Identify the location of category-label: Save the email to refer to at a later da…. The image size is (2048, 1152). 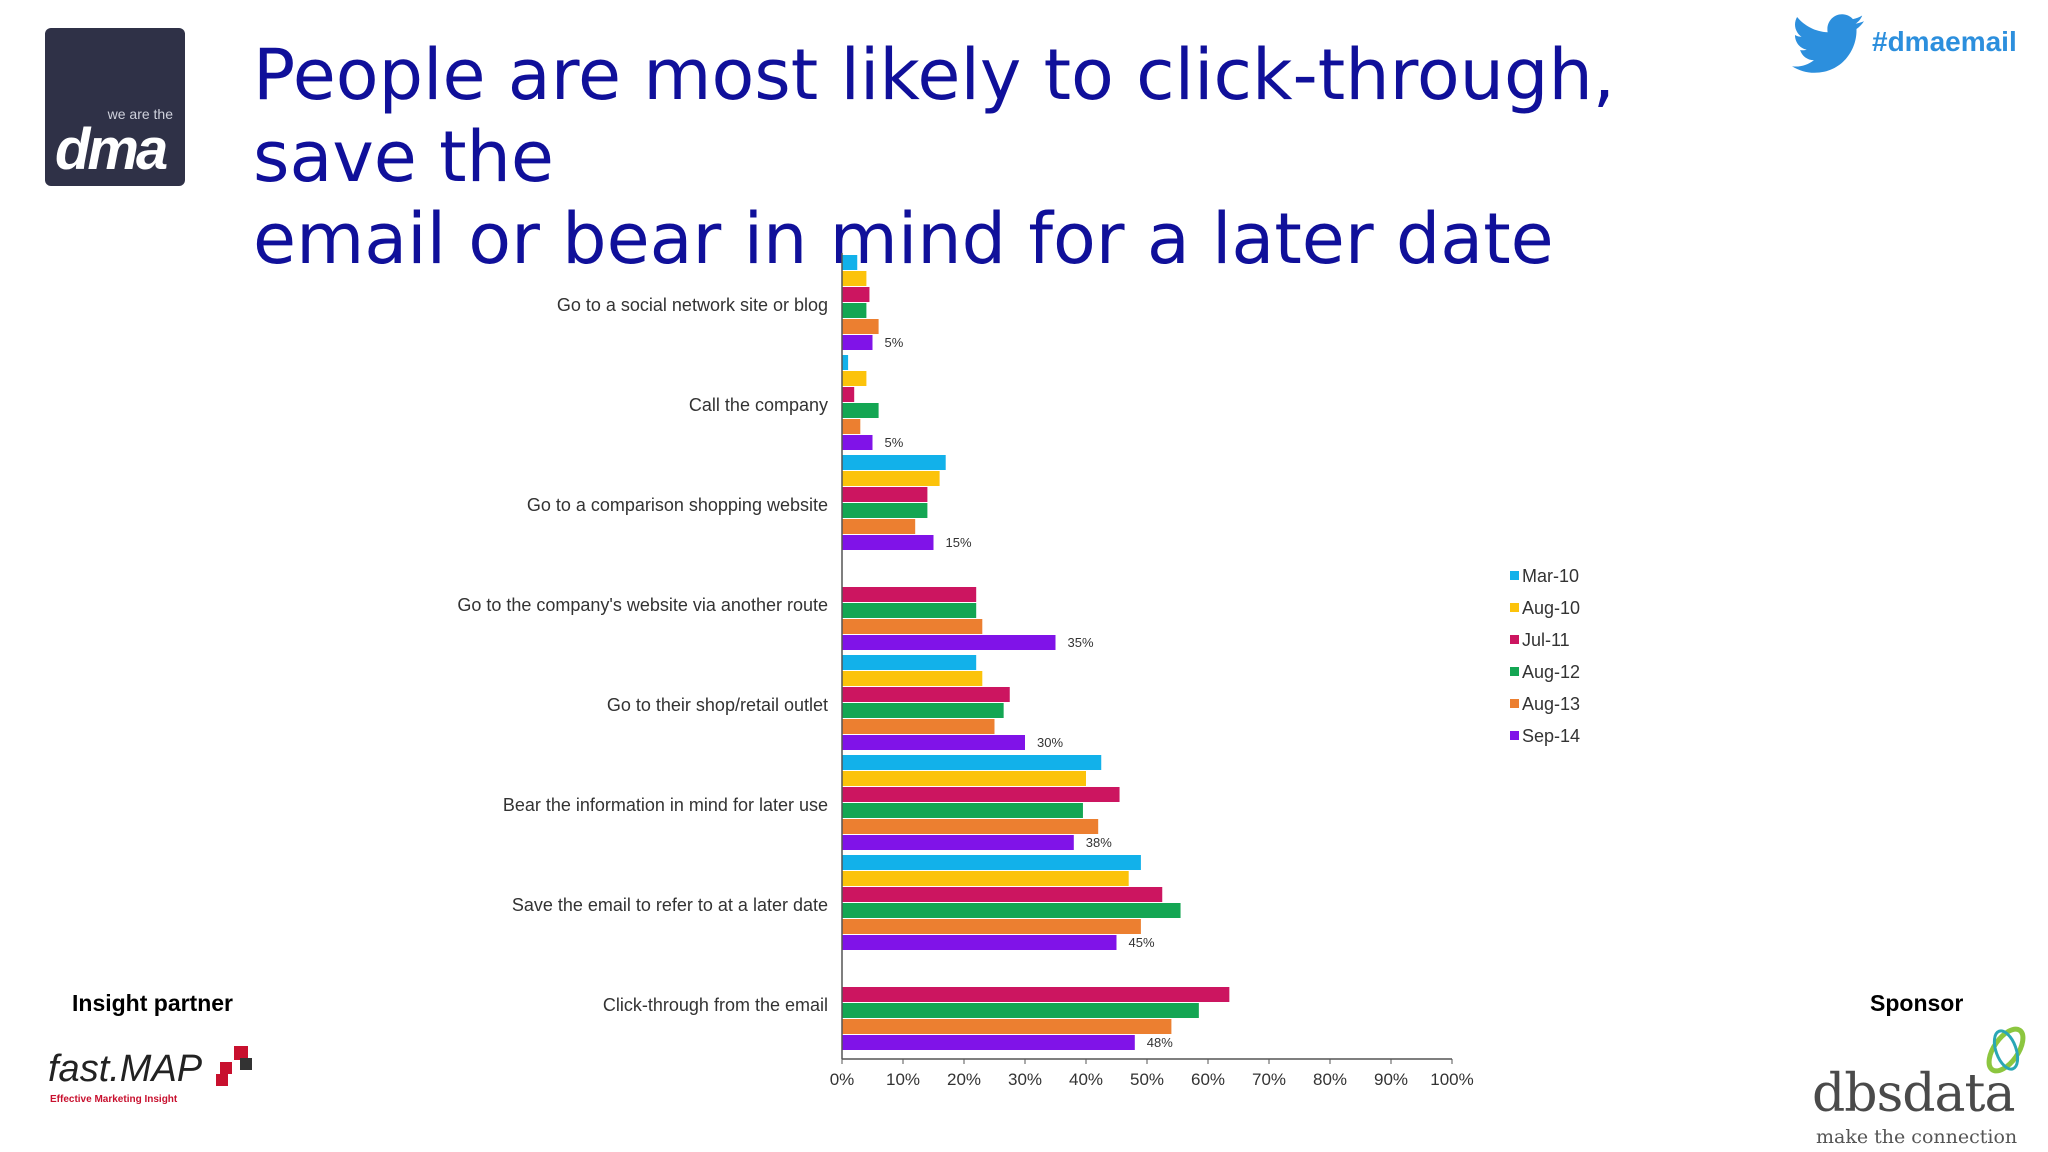
(670, 905).